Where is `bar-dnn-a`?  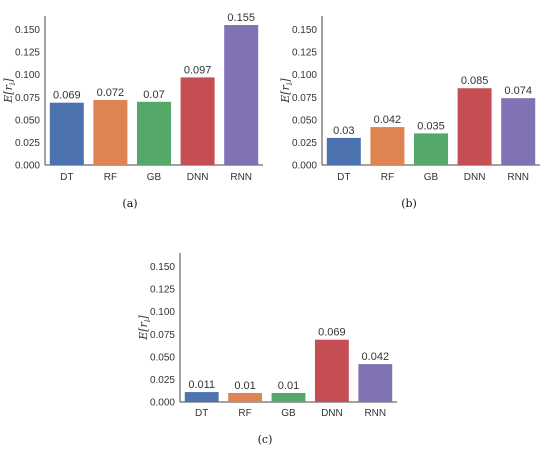 bar-dnn-a is located at coordinates (197, 121).